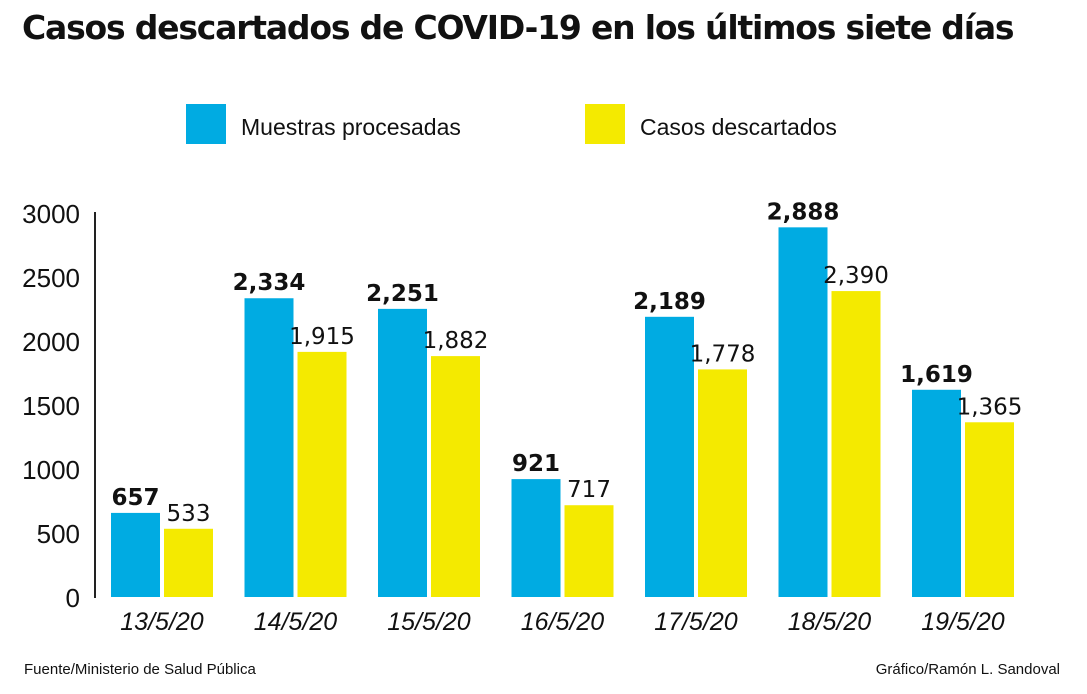  I want to click on y-tick-label: 2500, so click(51, 278).